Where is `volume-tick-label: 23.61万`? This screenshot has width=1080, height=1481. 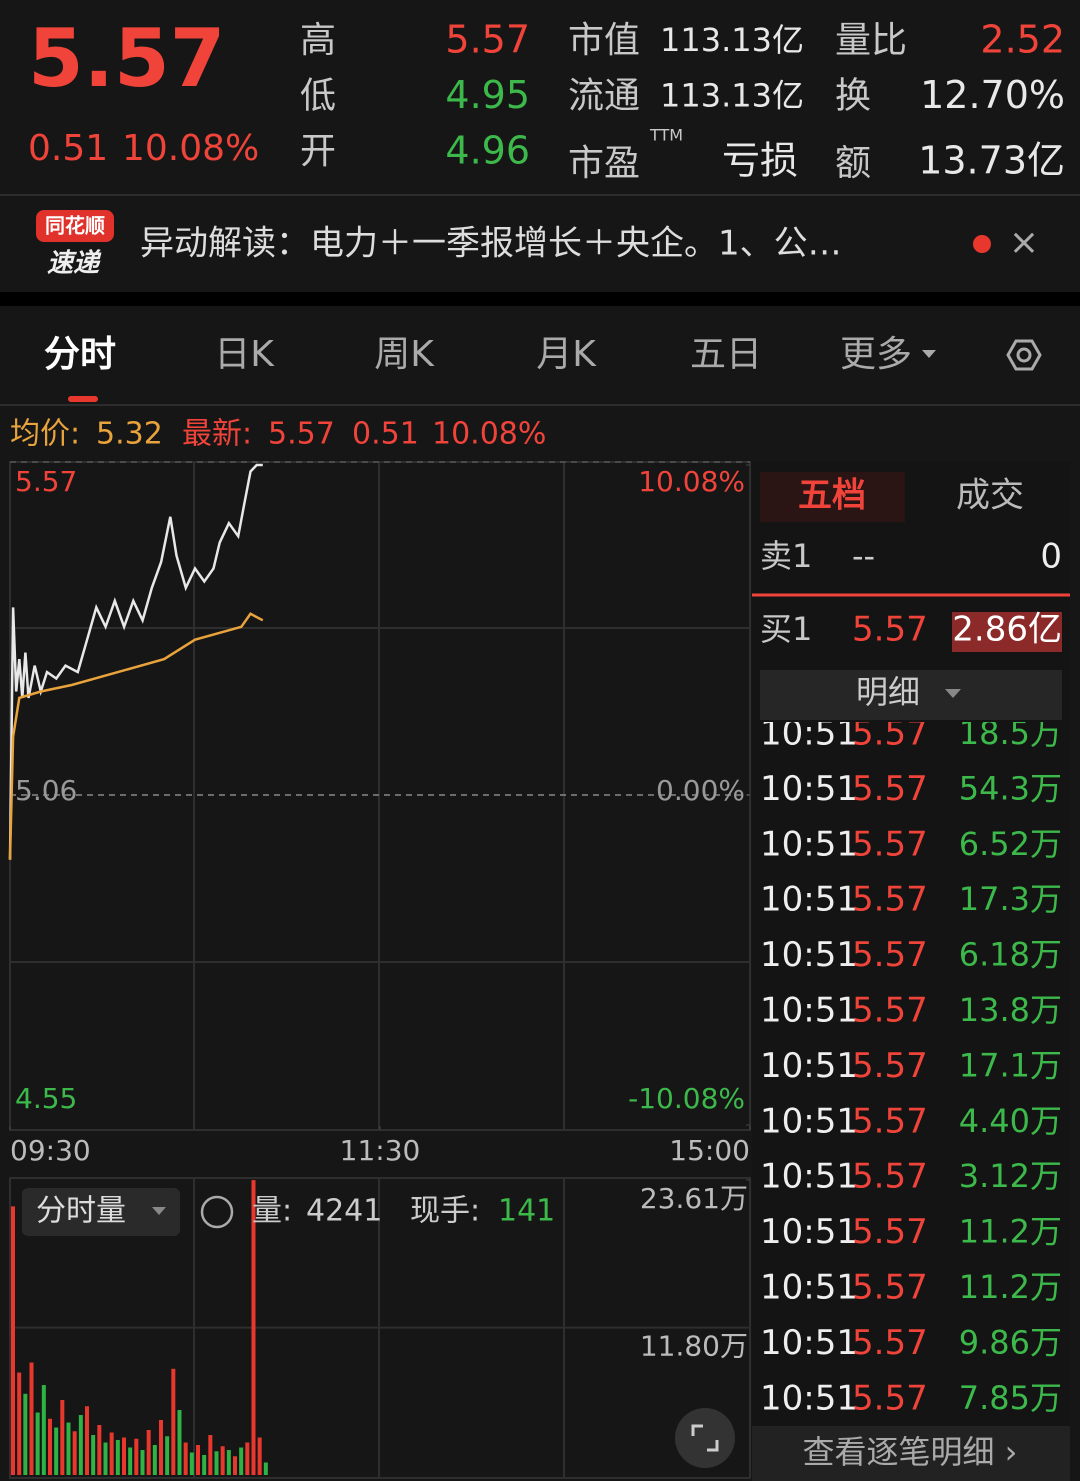 volume-tick-label: 23.61万 is located at coordinates (694, 1198).